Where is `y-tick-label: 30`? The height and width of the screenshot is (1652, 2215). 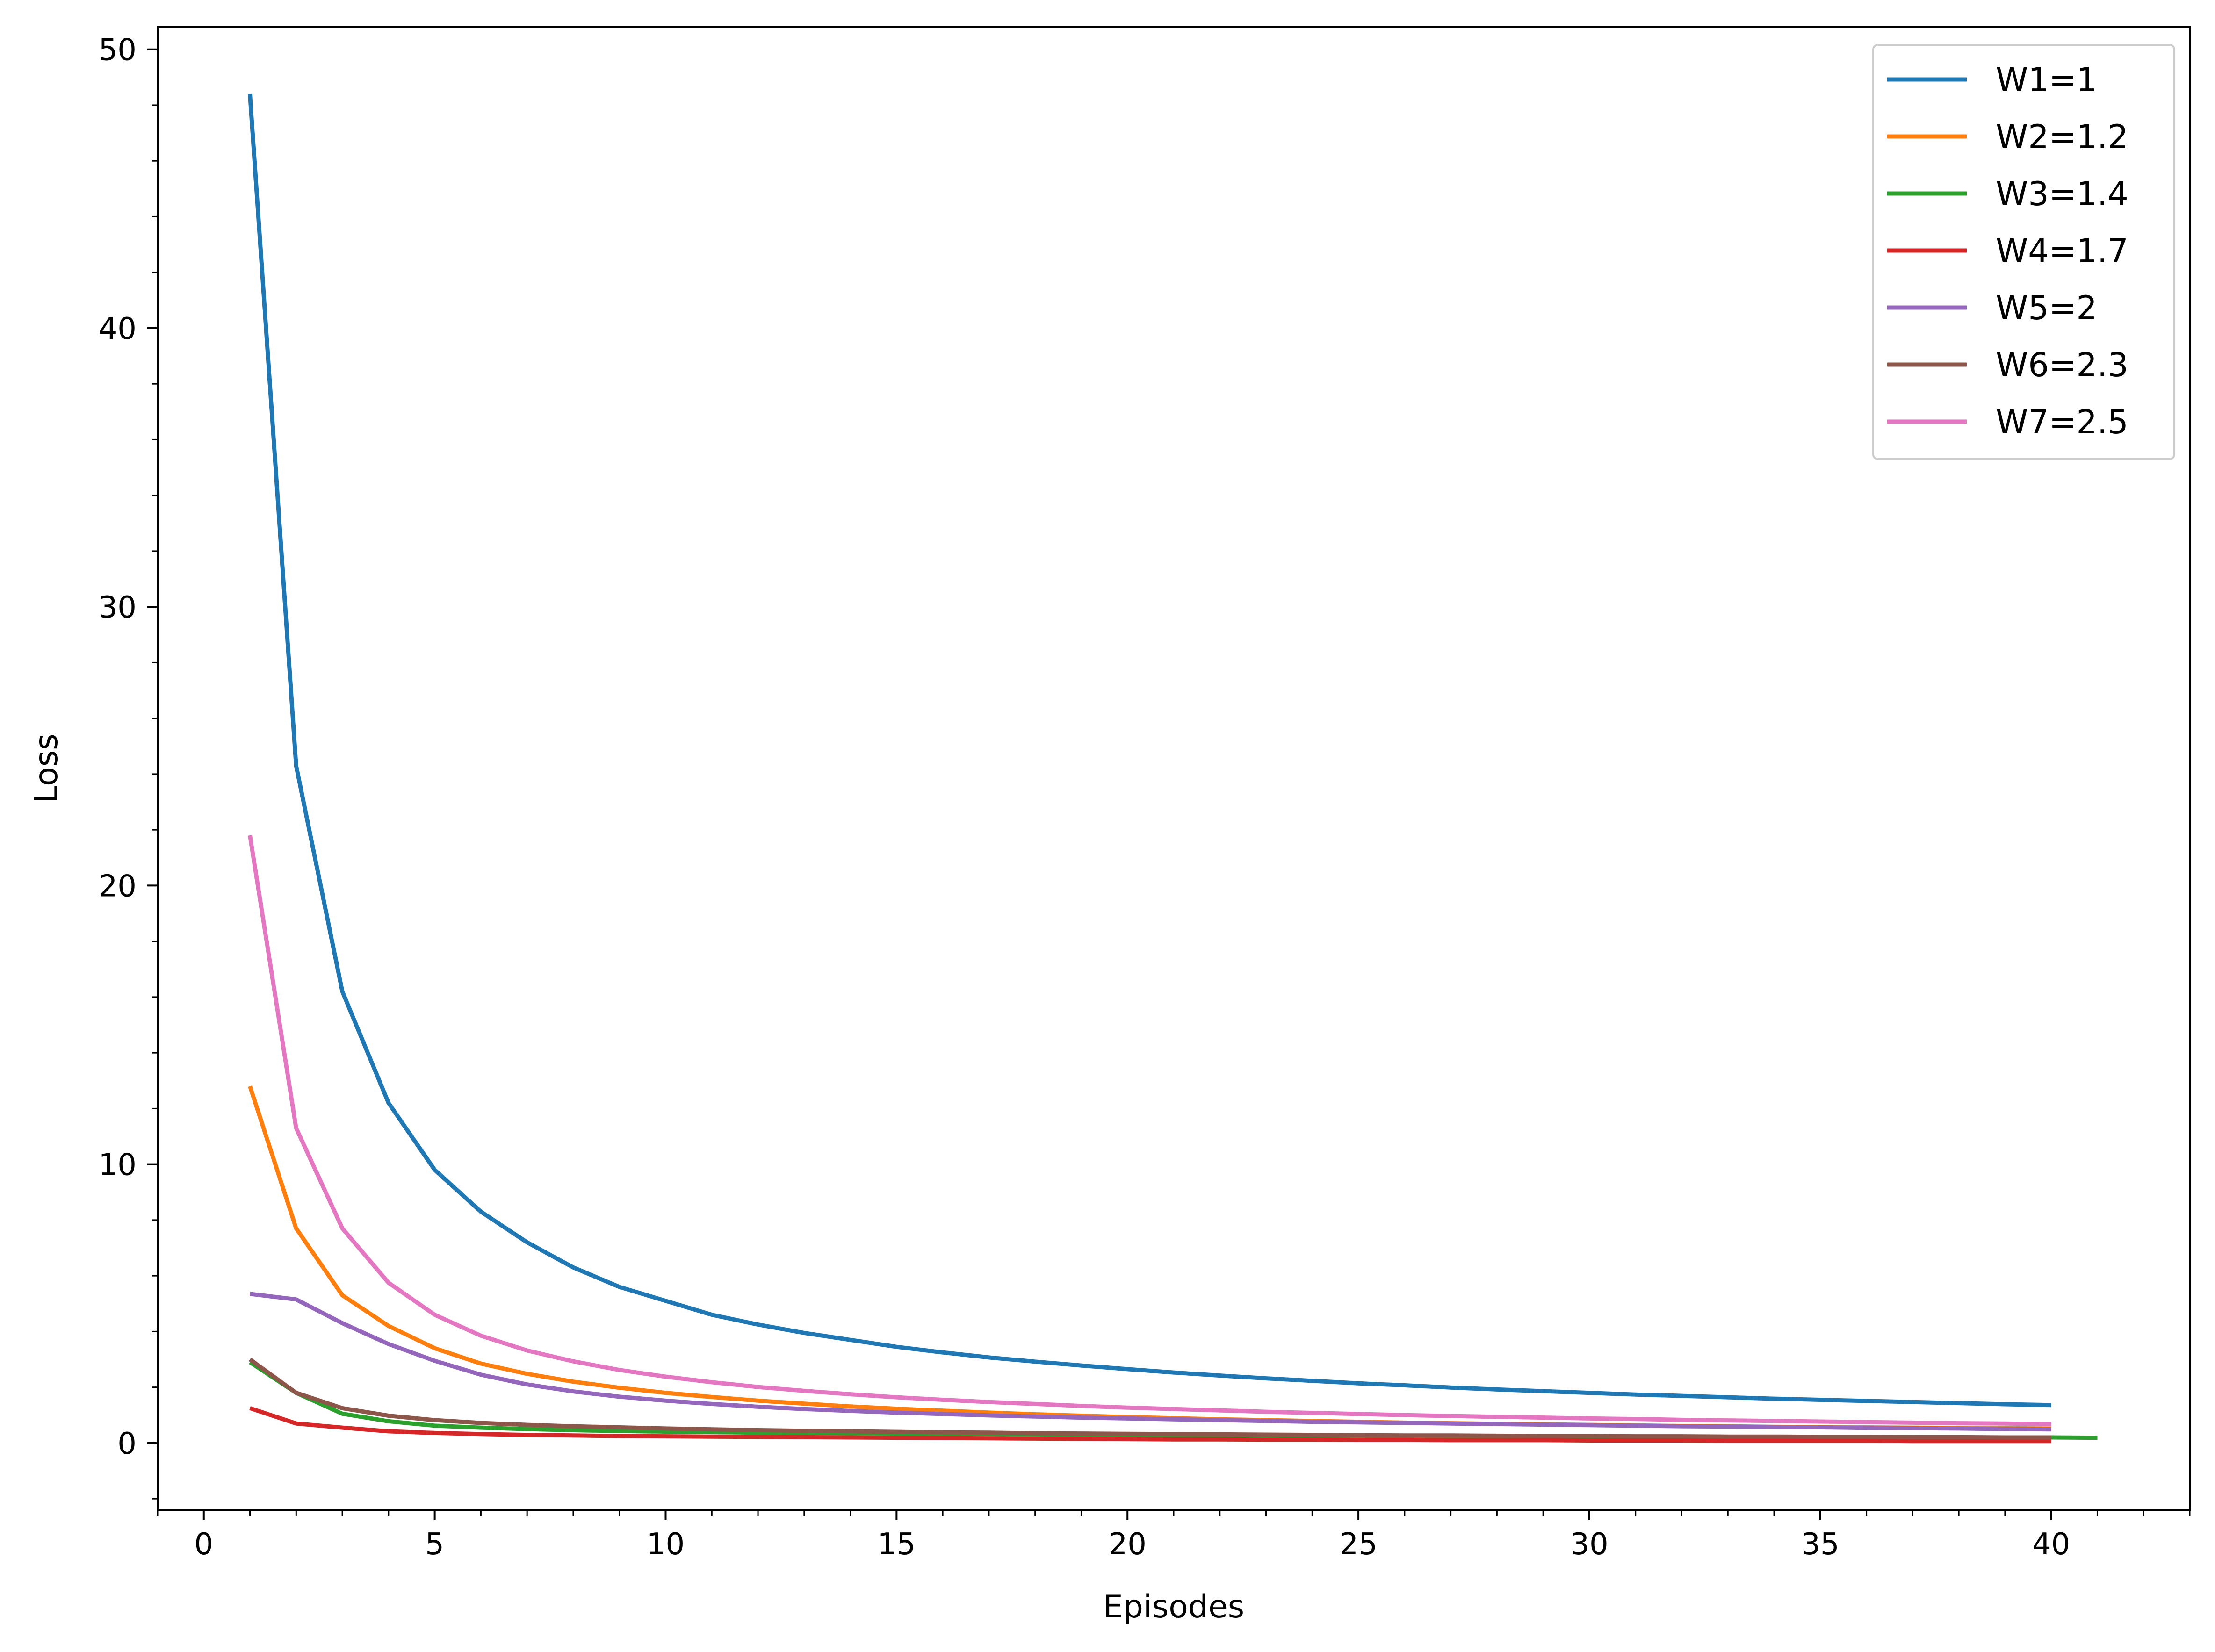 y-tick-label: 30 is located at coordinates (118, 607).